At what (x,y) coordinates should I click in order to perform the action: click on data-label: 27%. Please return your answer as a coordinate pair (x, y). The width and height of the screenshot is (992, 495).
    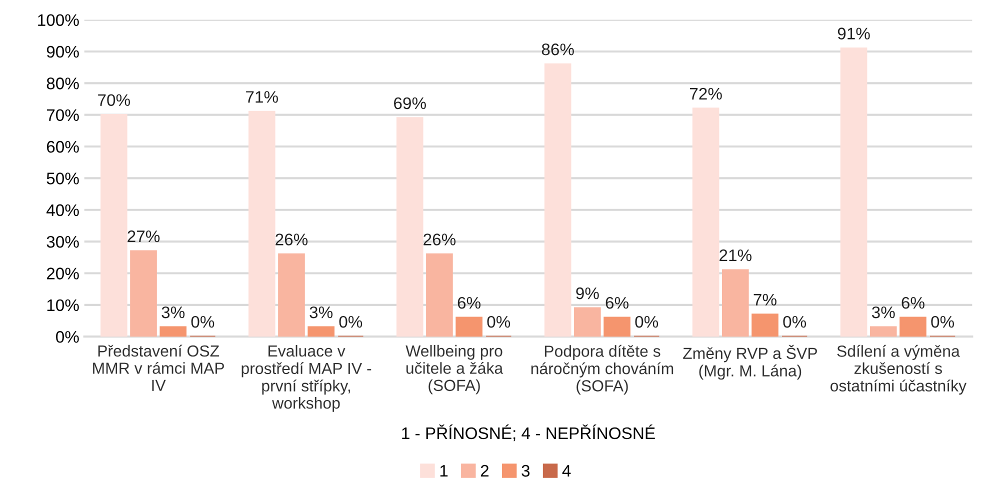
    Looking at the image, I should click on (144, 236).